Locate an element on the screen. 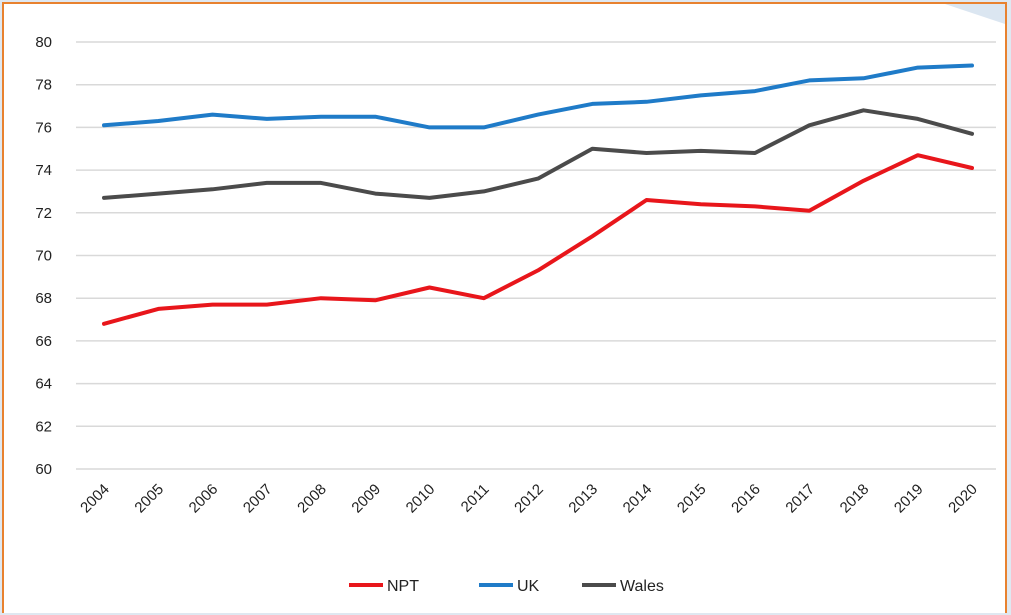 The width and height of the screenshot is (1011, 615). x-tick-label: 2007 is located at coordinates (258, 499).